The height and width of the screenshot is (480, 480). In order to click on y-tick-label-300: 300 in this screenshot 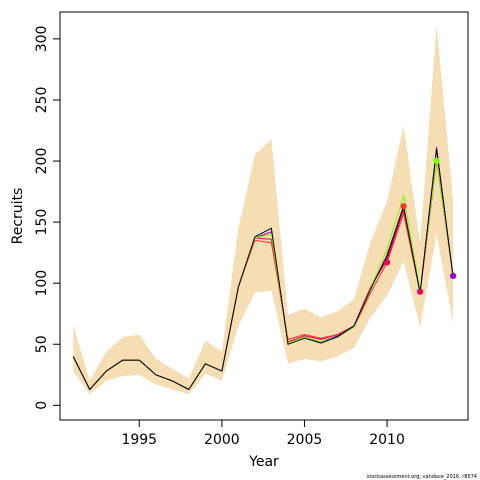, I will do `click(42, 39)`.